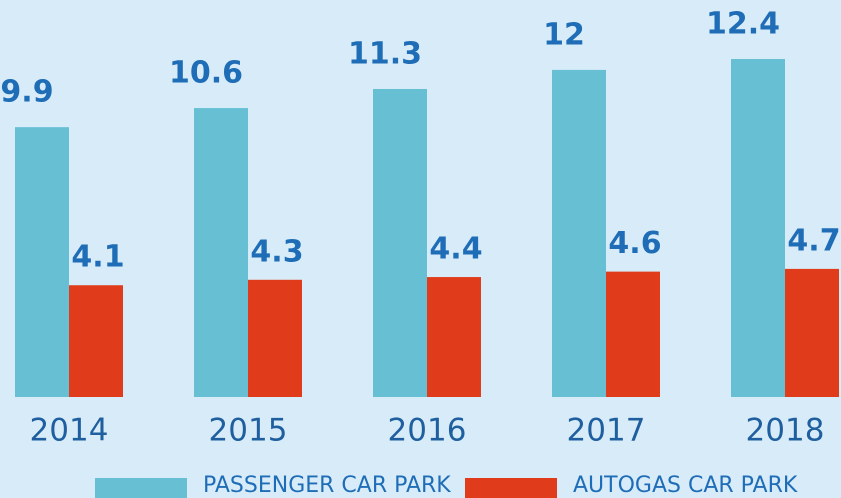 The image size is (841, 498). What do you see at coordinates (385, 53) in the screenshot?
I see `value-label: 11.3` at bounding box center [385, 53].